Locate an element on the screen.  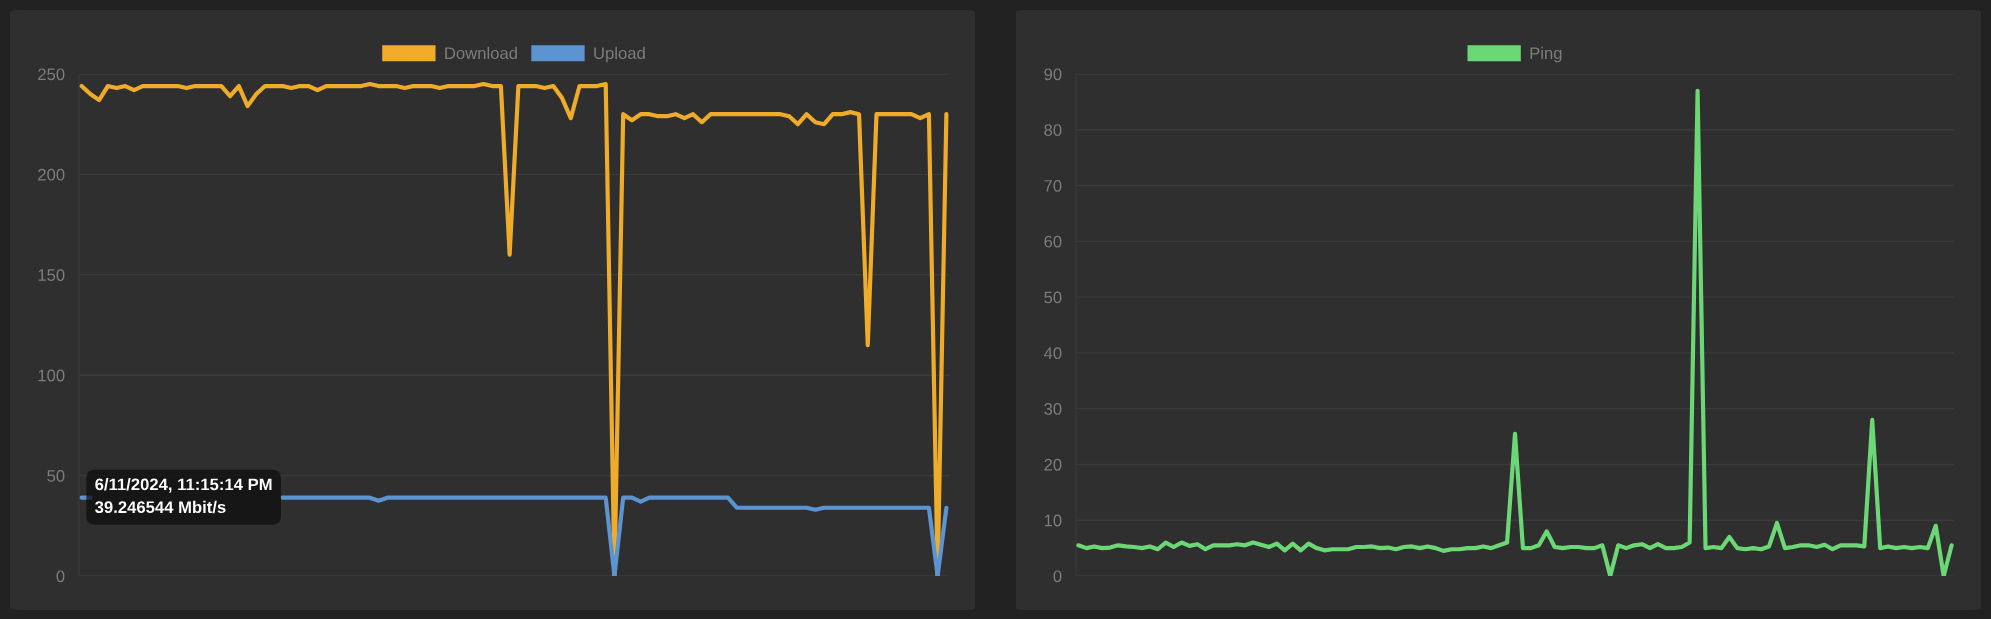
y-tick-label: 40 is located at coordinates (1052, 353).